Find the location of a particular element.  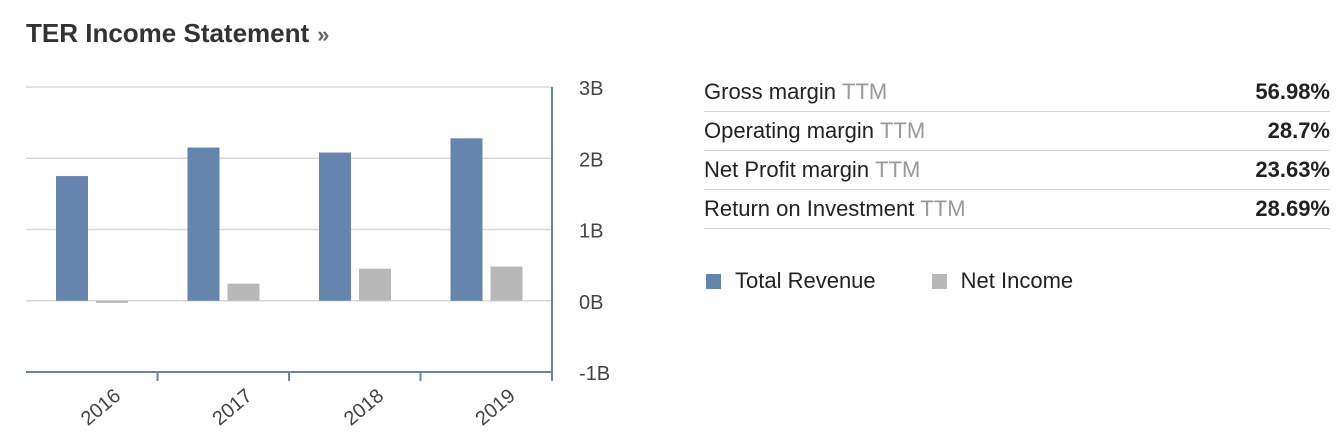

legend-label: Net Income is located at coordinates (1017, 280).